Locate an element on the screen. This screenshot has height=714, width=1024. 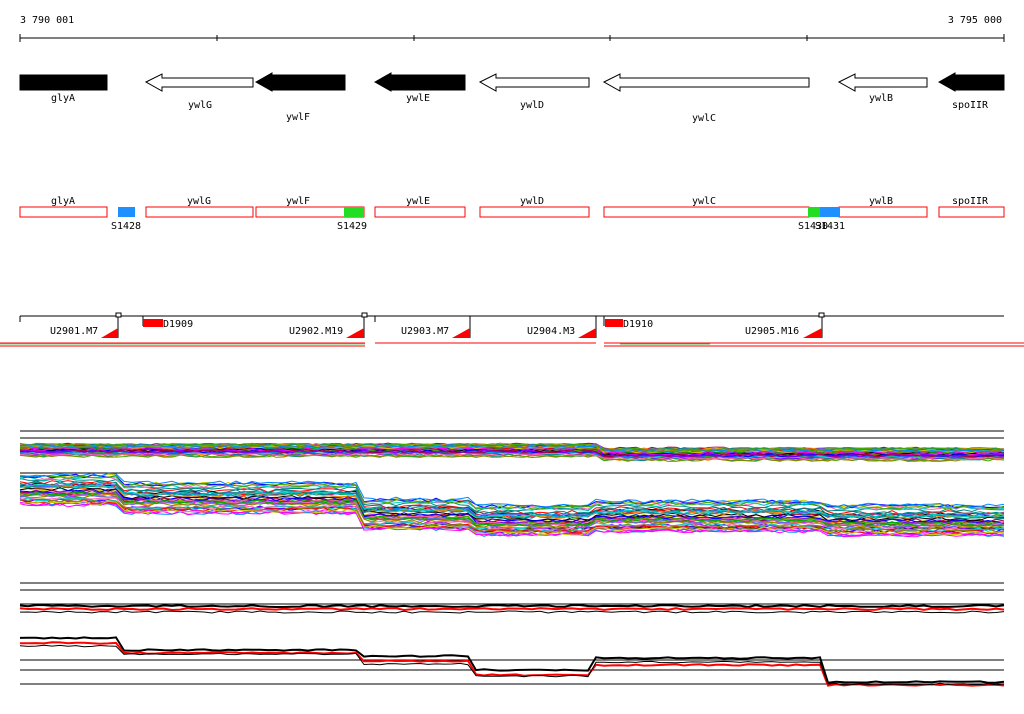
marker-label-D1910: D1910 is located at coordinates (638, 324).